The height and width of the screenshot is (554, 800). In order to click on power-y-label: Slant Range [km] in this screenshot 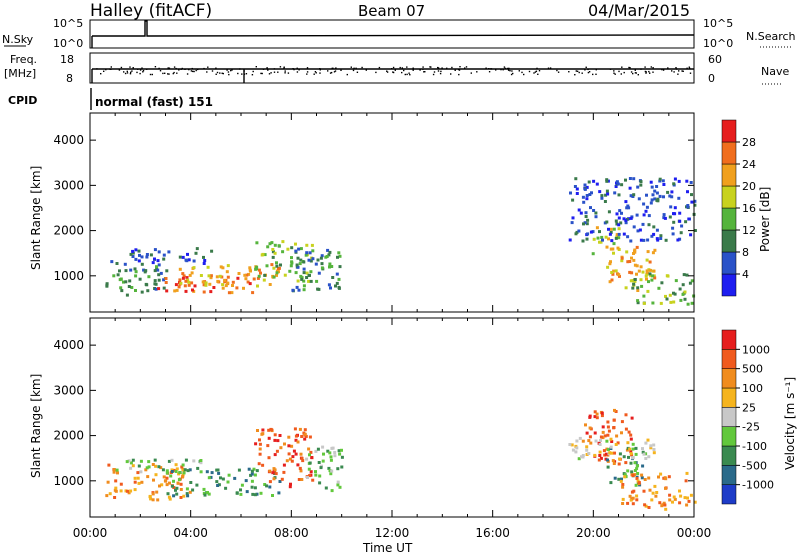, I will do `click(36, 218)`.